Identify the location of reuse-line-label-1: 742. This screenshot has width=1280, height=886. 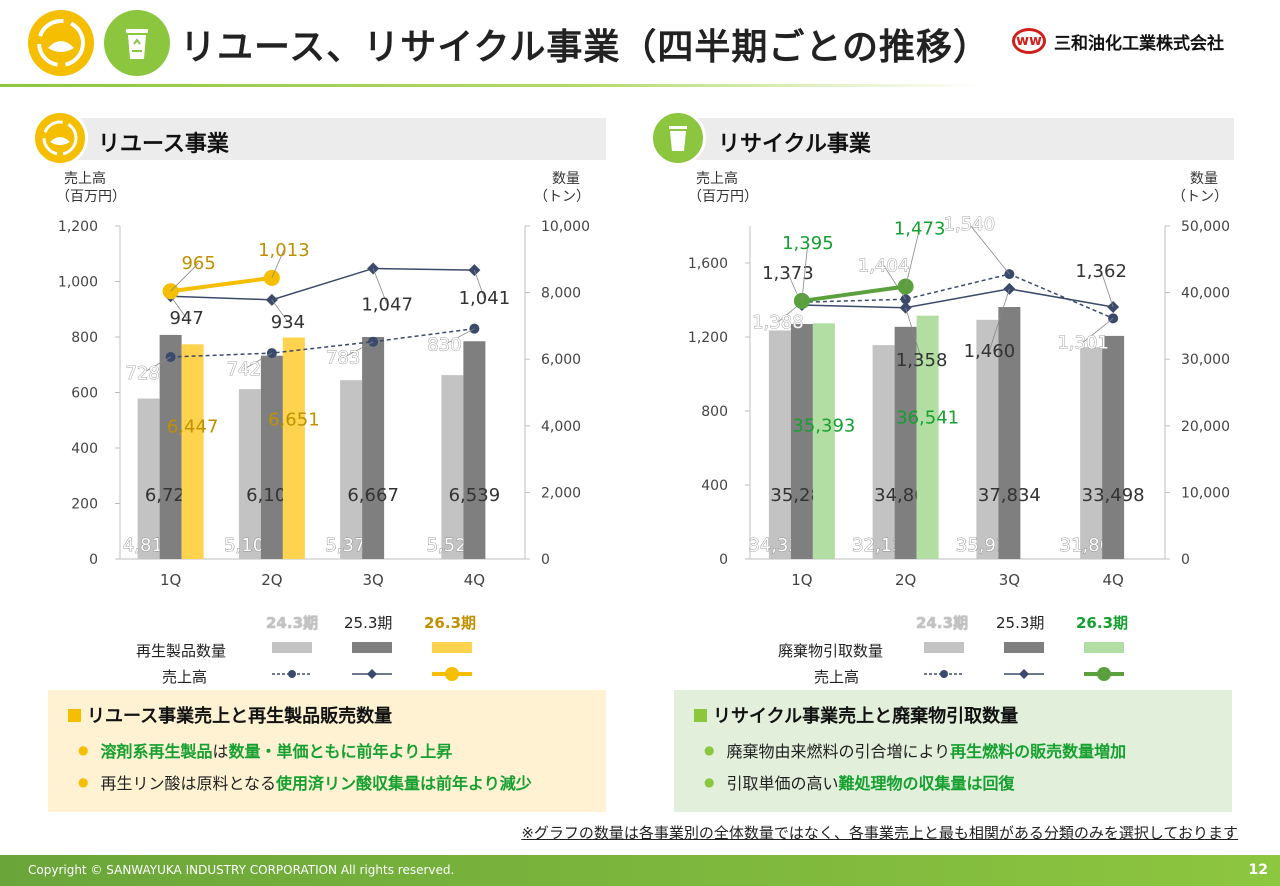
(244, 369).